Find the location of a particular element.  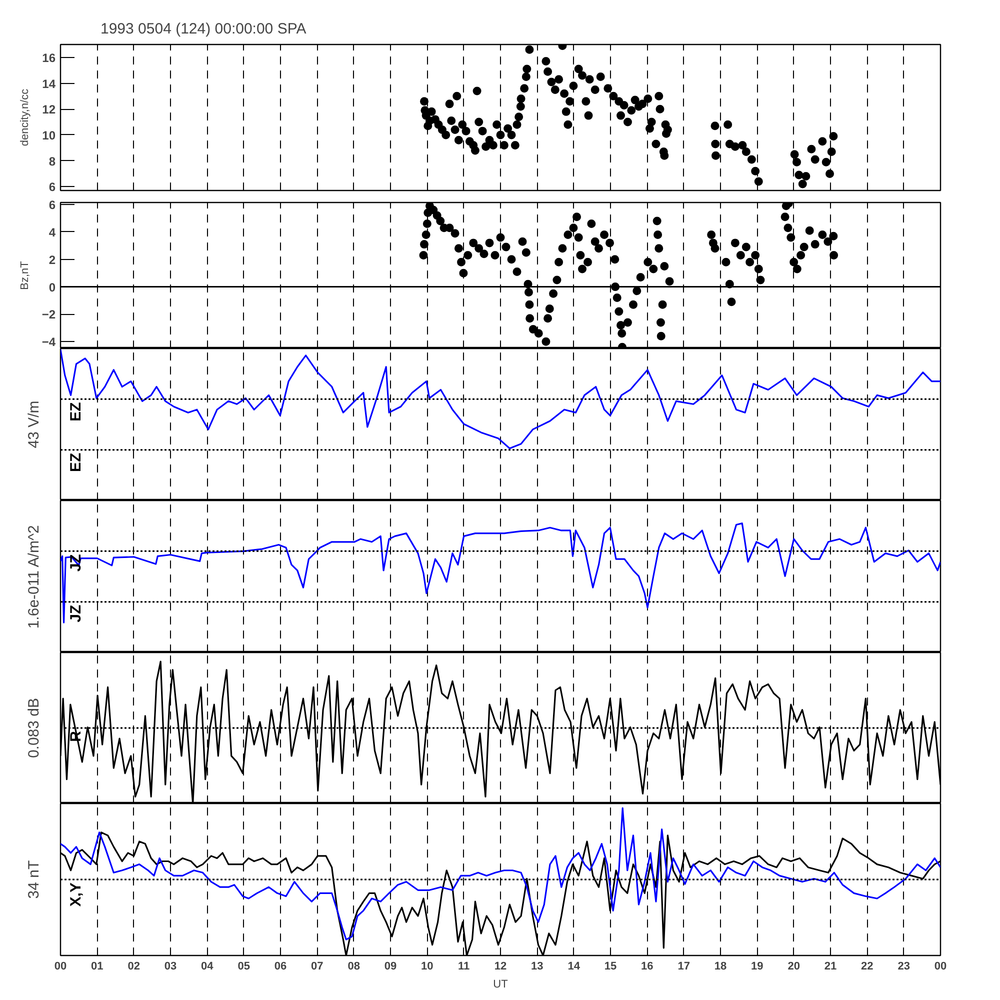

x-tick-label: 12 is located at coordinates (500, 966).